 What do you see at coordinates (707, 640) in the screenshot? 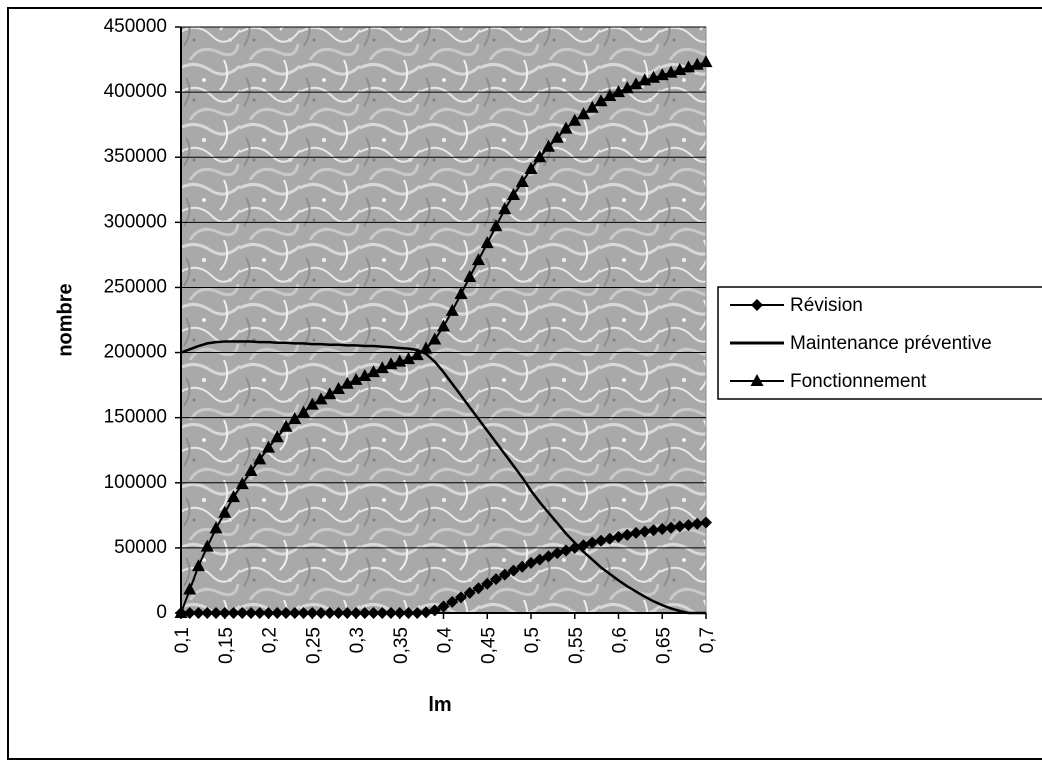
I see `x-tick-label: 0,7` at bounding box center [707, 640].